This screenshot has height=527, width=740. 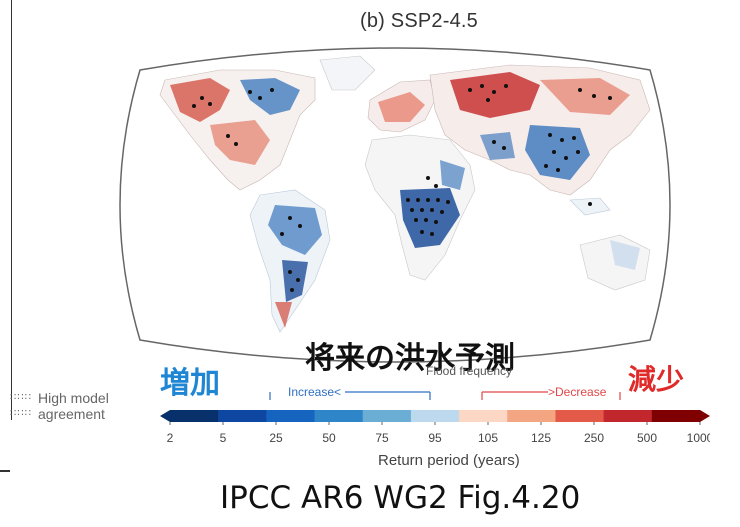 What do you see at coordinates (590, 206) in the screenshot?
I see `se-asia-islands` at bounding box center [590, 206].